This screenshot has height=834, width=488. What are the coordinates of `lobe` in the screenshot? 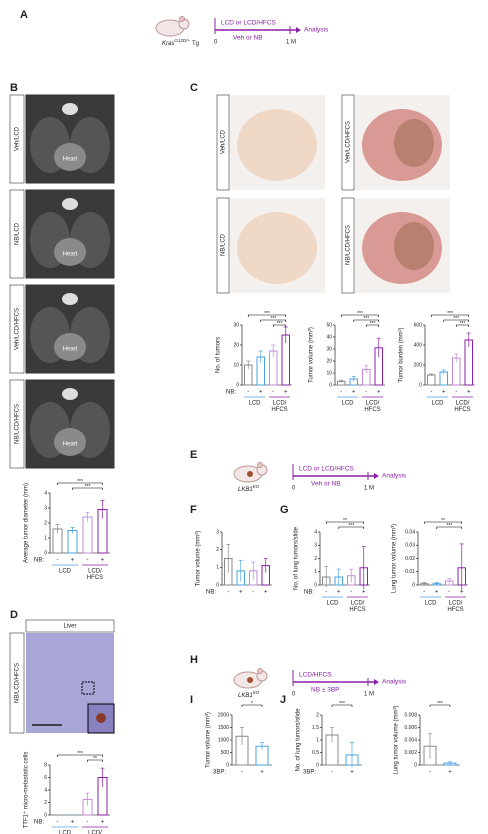 It's located at (414, 246).